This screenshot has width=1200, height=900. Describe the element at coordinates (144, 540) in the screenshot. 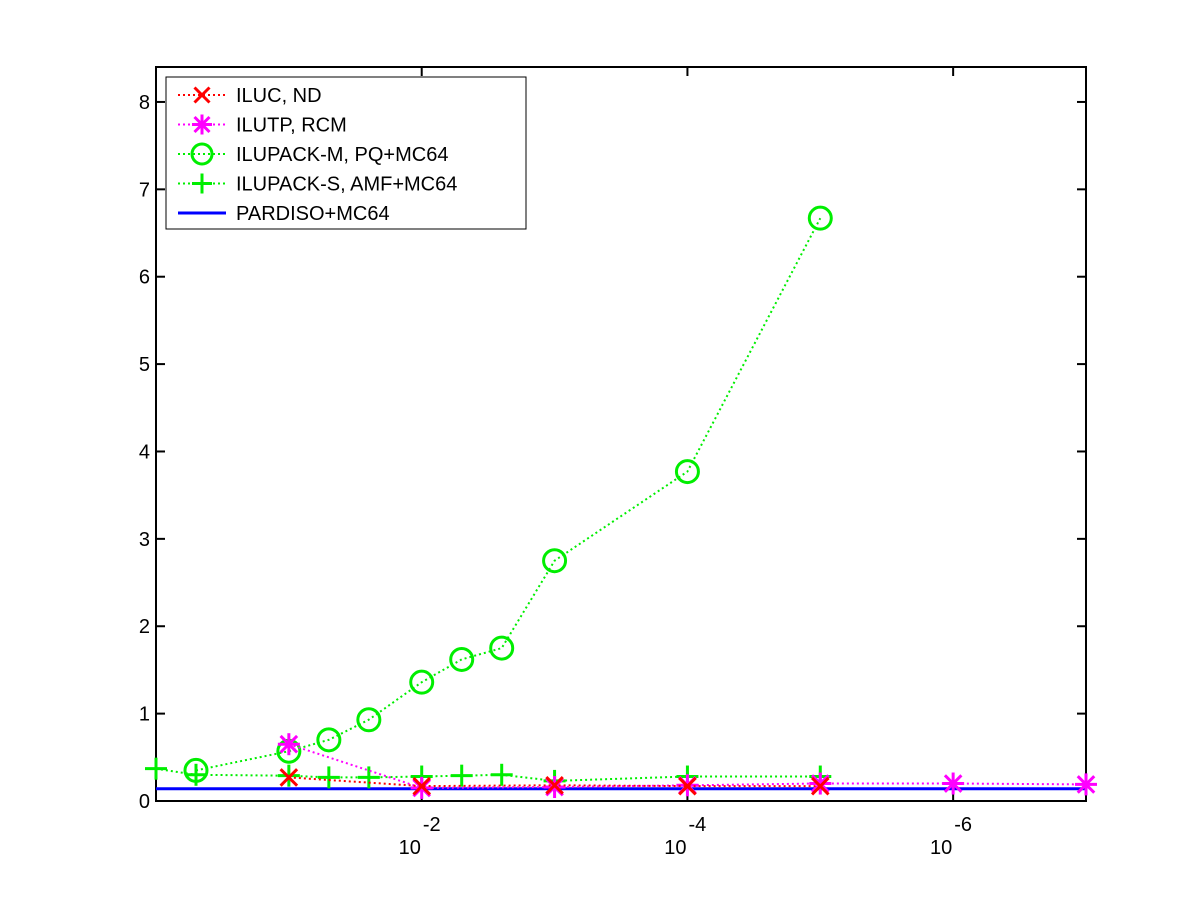

I see `y-tick-label: 3` at that location.